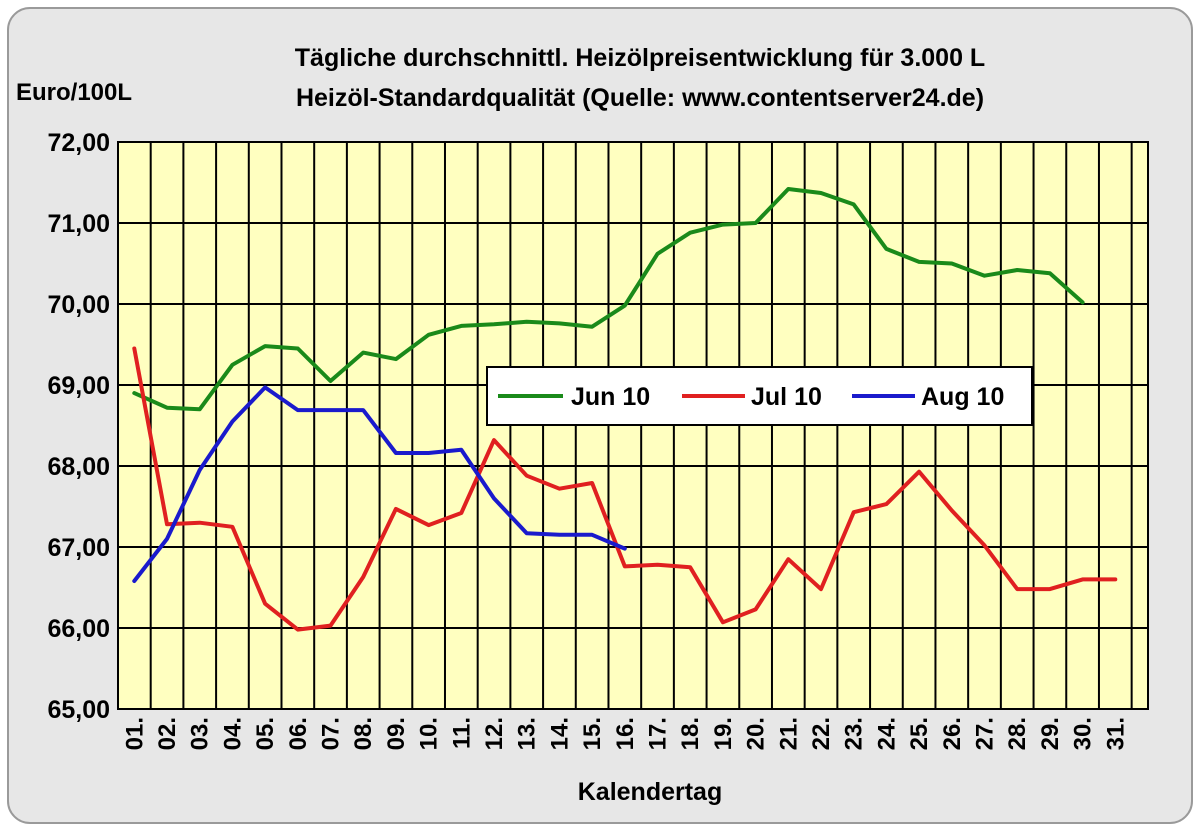  I want to click on x-tick-label: 13., so click(527, 733).